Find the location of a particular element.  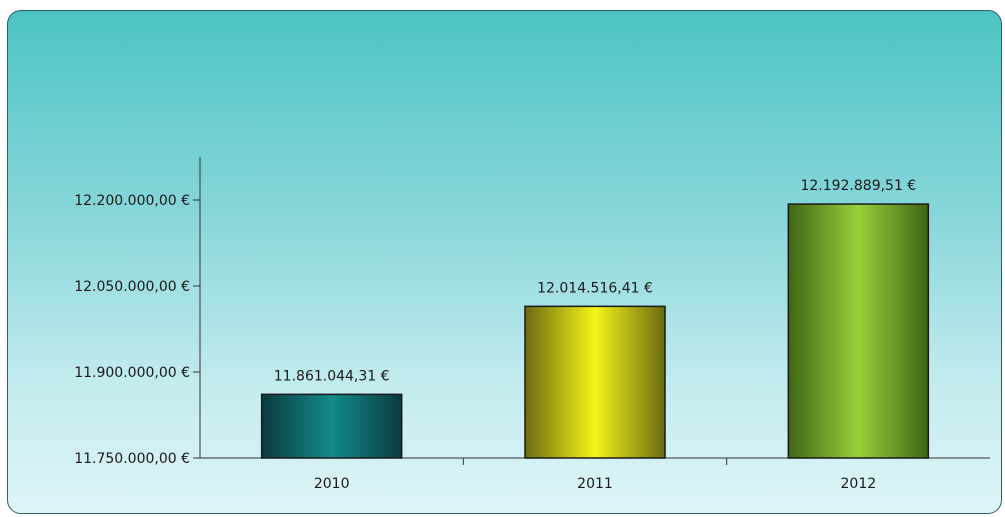

data-label-2010: 11.861.044,31 € is located at coordinates (332, 376).